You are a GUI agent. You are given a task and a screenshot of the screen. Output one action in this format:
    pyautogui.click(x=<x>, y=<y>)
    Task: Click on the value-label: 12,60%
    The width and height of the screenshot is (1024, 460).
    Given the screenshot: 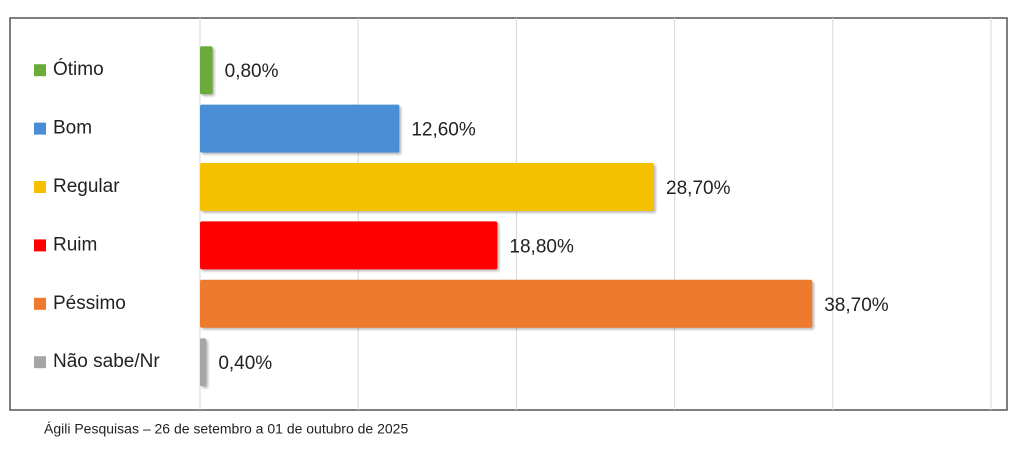 What is the action you would take?
    pyautogui.click(x=443, y=130)
    